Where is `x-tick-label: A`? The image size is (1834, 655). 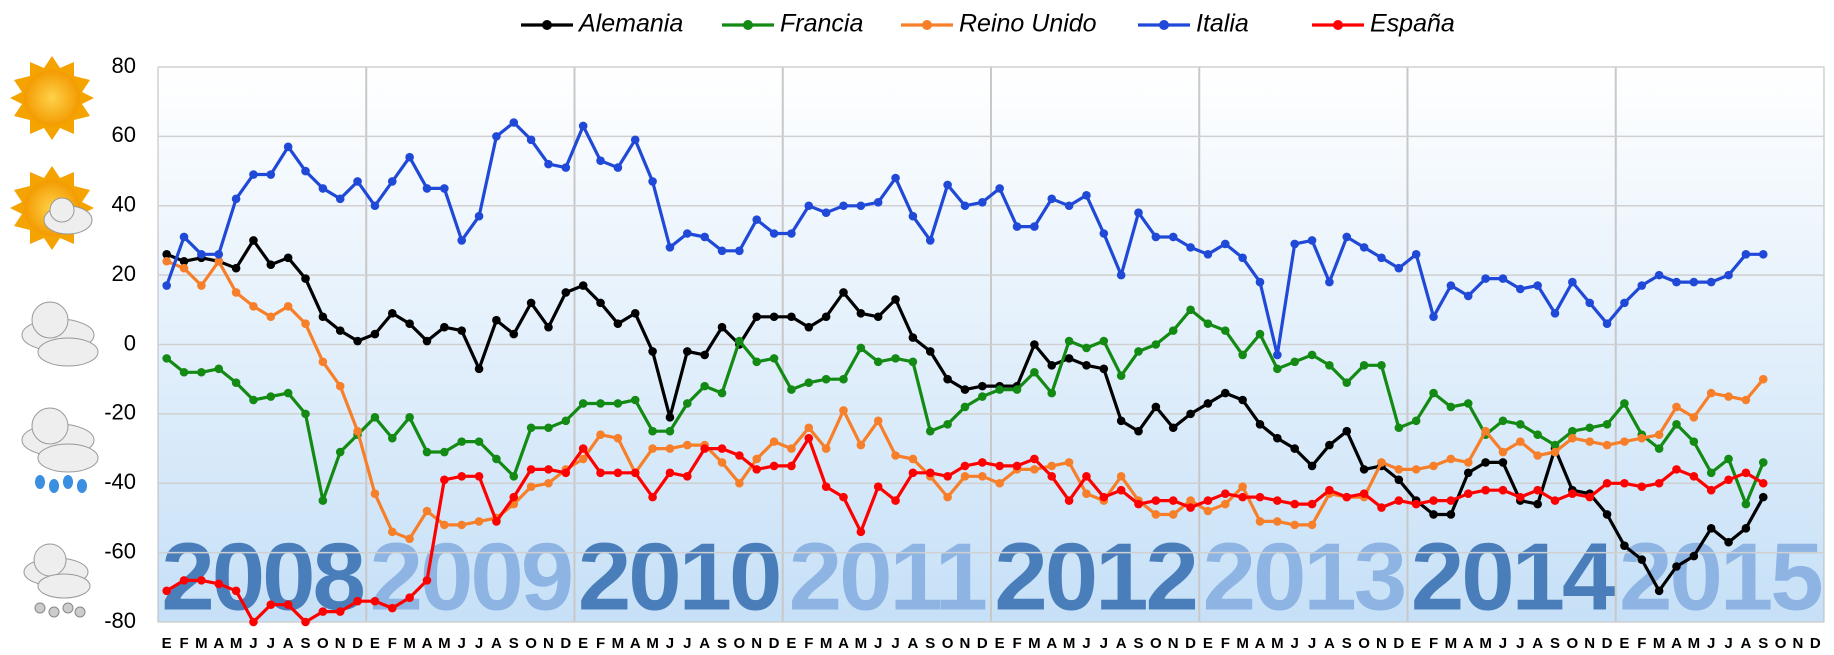
x-tick-label: A is located at coordinates (288, 643).